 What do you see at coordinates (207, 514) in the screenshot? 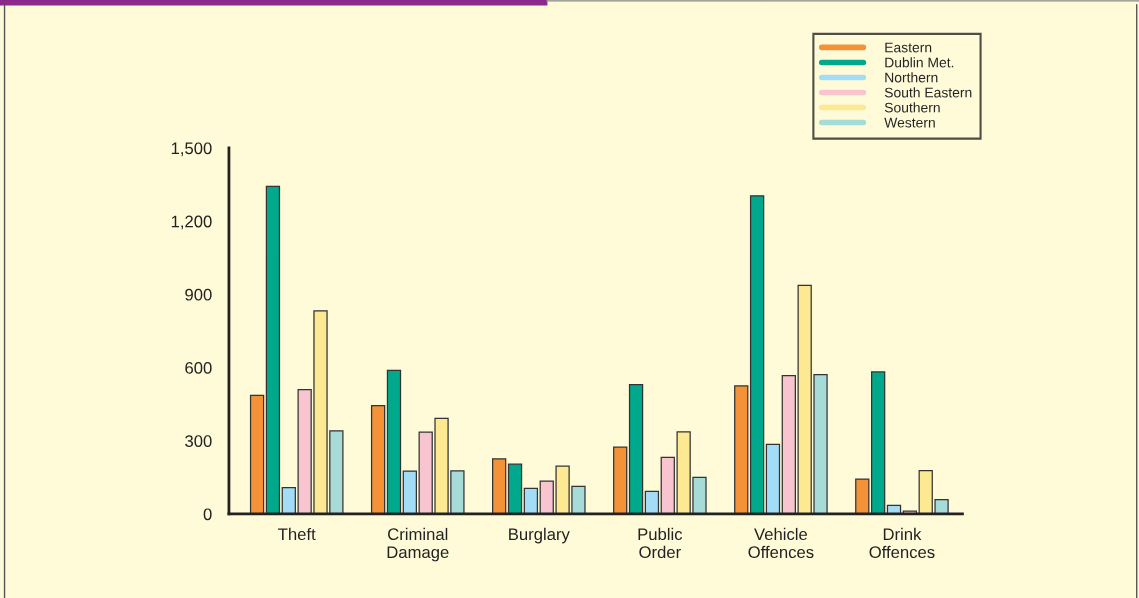
I see `y-tick-label: 0` at bounding box center [207, 514].